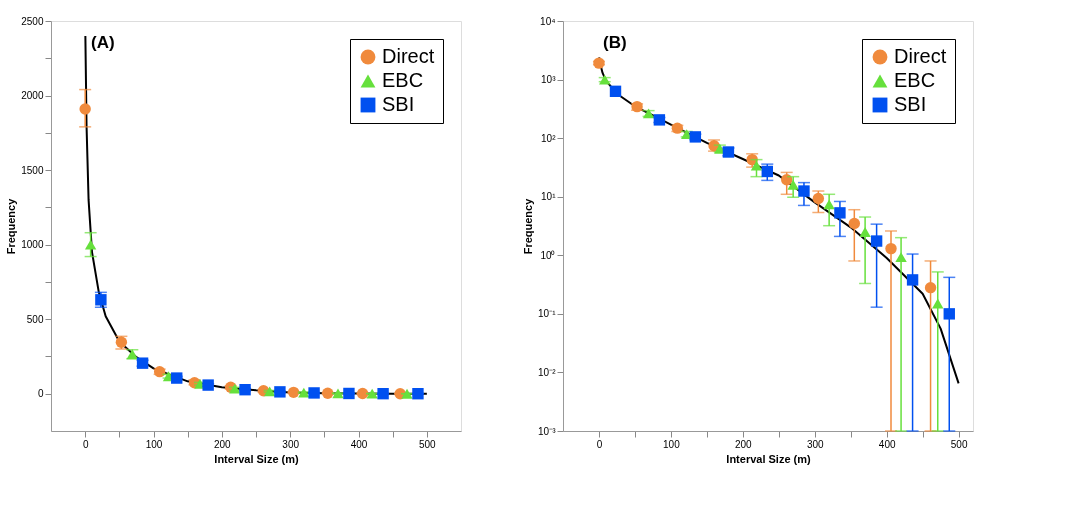 Image resolution: width=1070 pixels, height=516 pixels. Describe the element at coordinates (549, 138) in the screenshot. I see `y-tick-label: 10²` at that location.